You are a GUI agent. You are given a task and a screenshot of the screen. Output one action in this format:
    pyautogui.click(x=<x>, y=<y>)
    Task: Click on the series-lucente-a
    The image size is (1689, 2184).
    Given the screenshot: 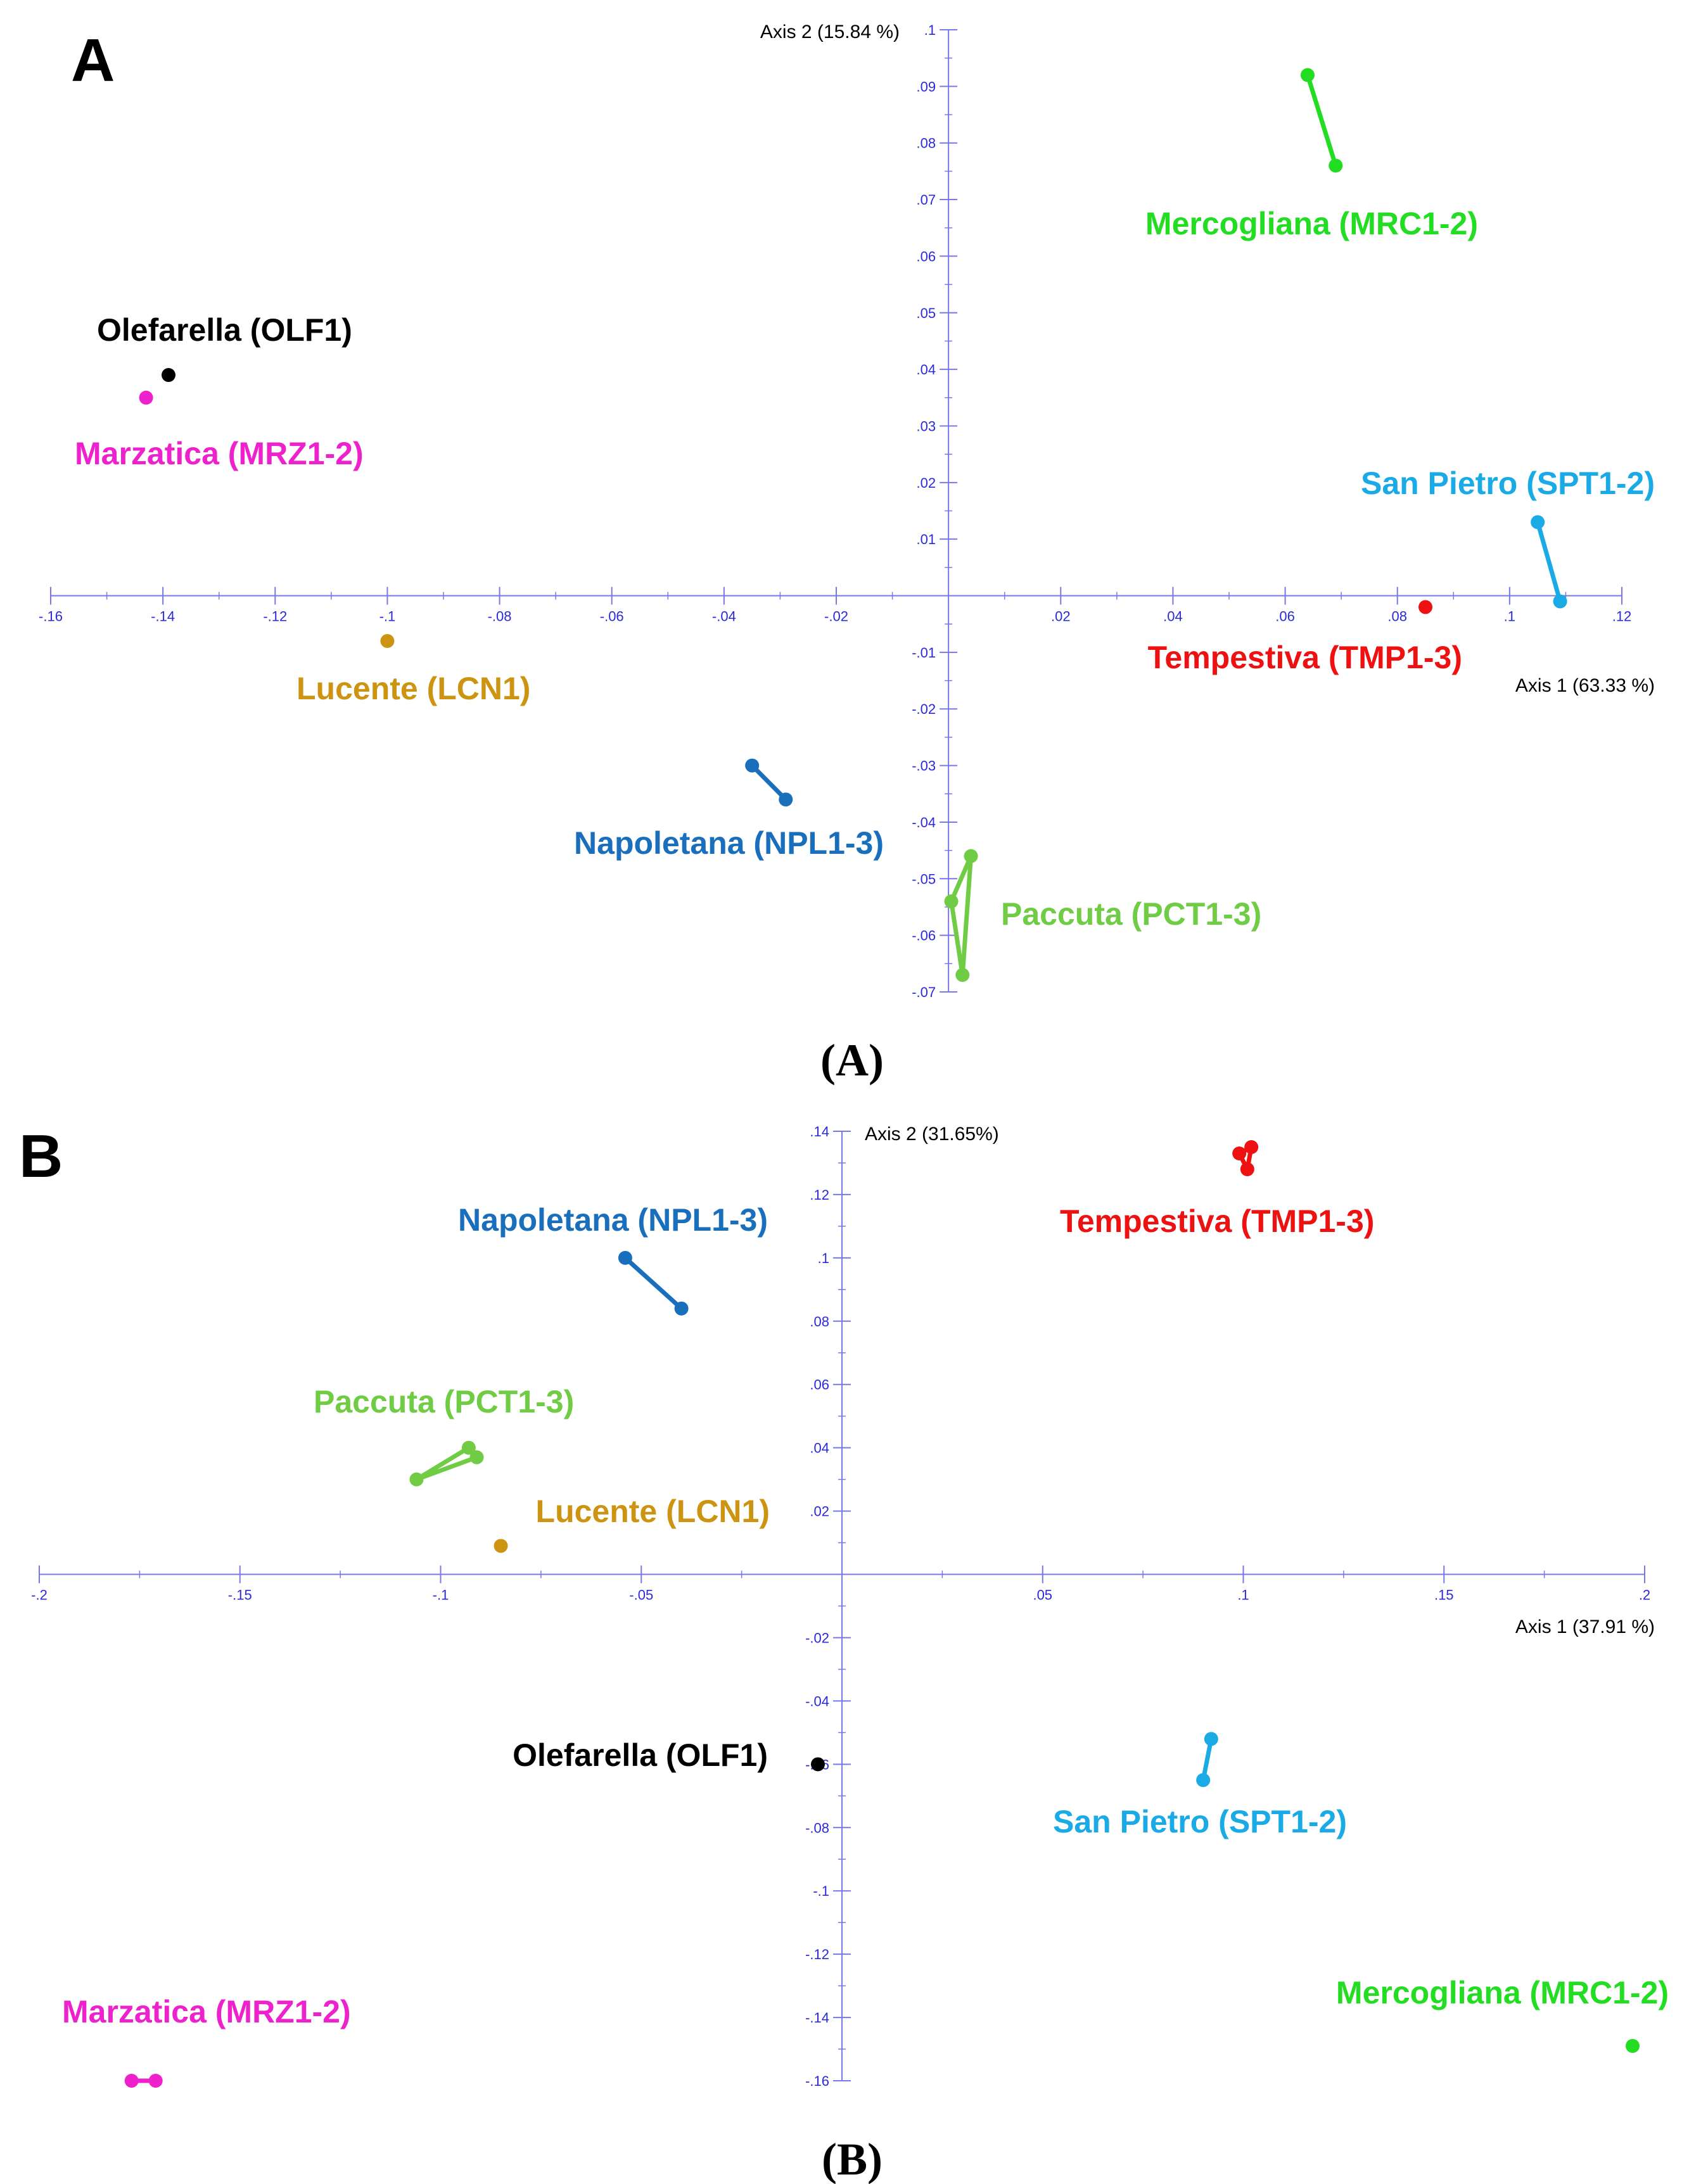 What is the action you would take?
    pyautogui.click(x=387, y=641)
    